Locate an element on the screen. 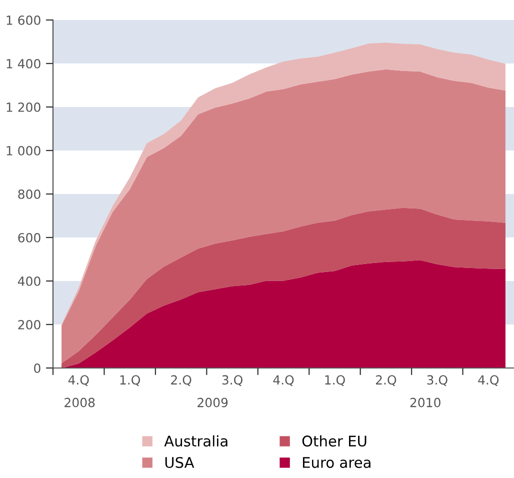 The width and height of the screenshot is (514, 478). y-tick-label: 1 400 is located at coordinates (23, 63).